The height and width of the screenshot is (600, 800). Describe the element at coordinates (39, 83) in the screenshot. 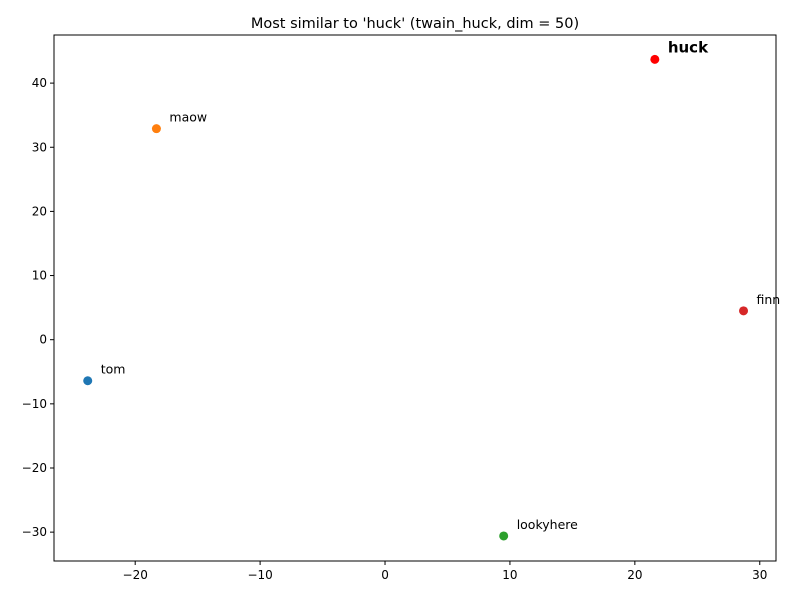

I see `y-tick-label: 40` at that location.